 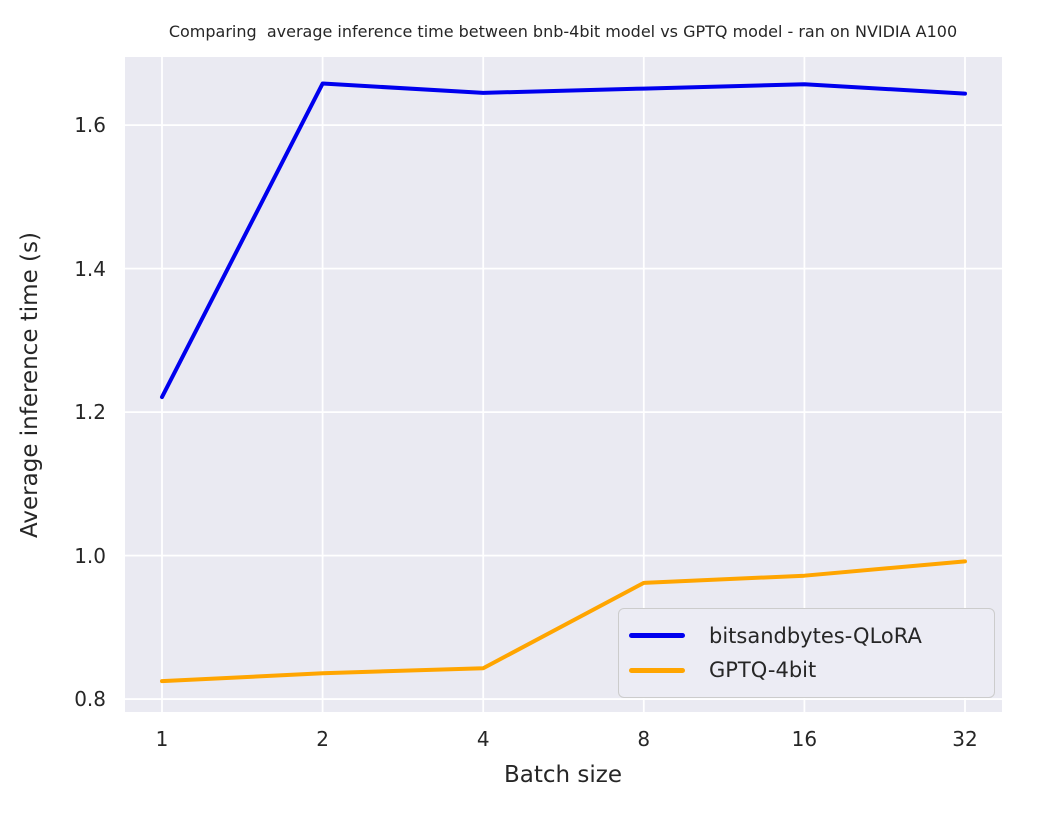 I want to click on x-tick-label: 32, so click(x=965, y=739).